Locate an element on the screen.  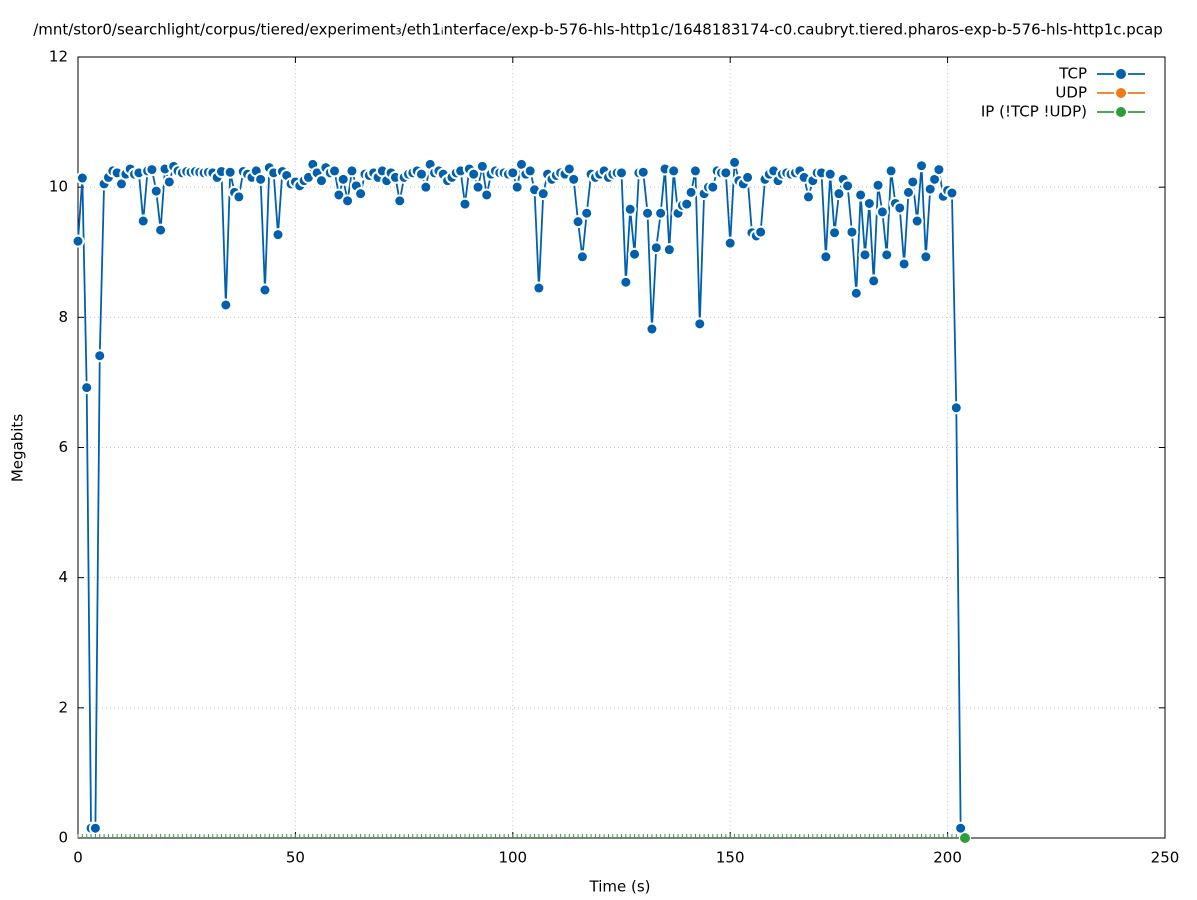
y-tick-label: 12 is located at coordinates (58, 57).